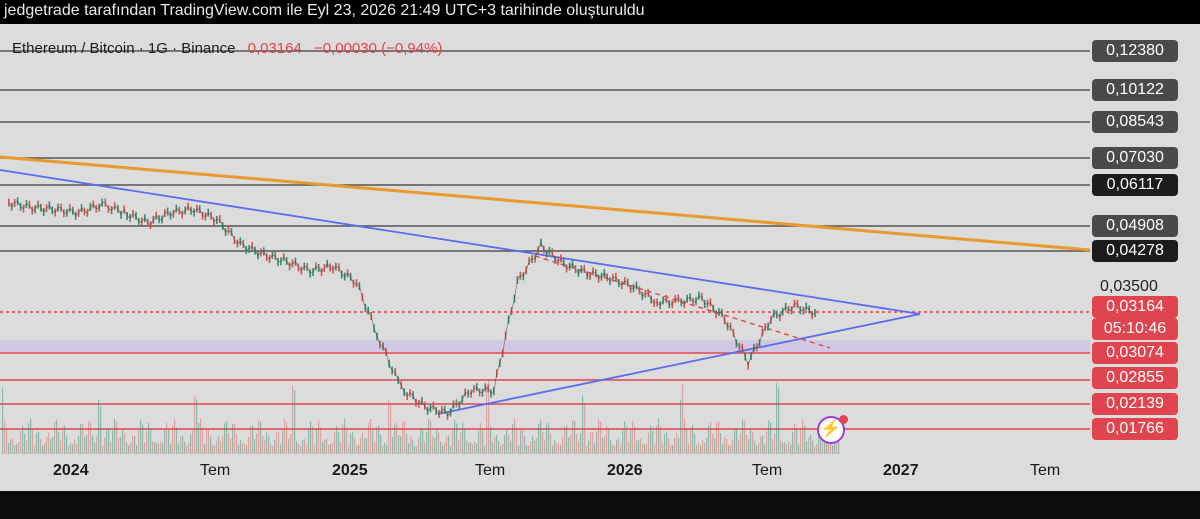 Image resolution: width=1200 pixels, height=519 pixels. What do you see at coordinates (832, 429) in the screenshot?
I see `lightning-icon: ⚡` at bounding box center [832, 429].